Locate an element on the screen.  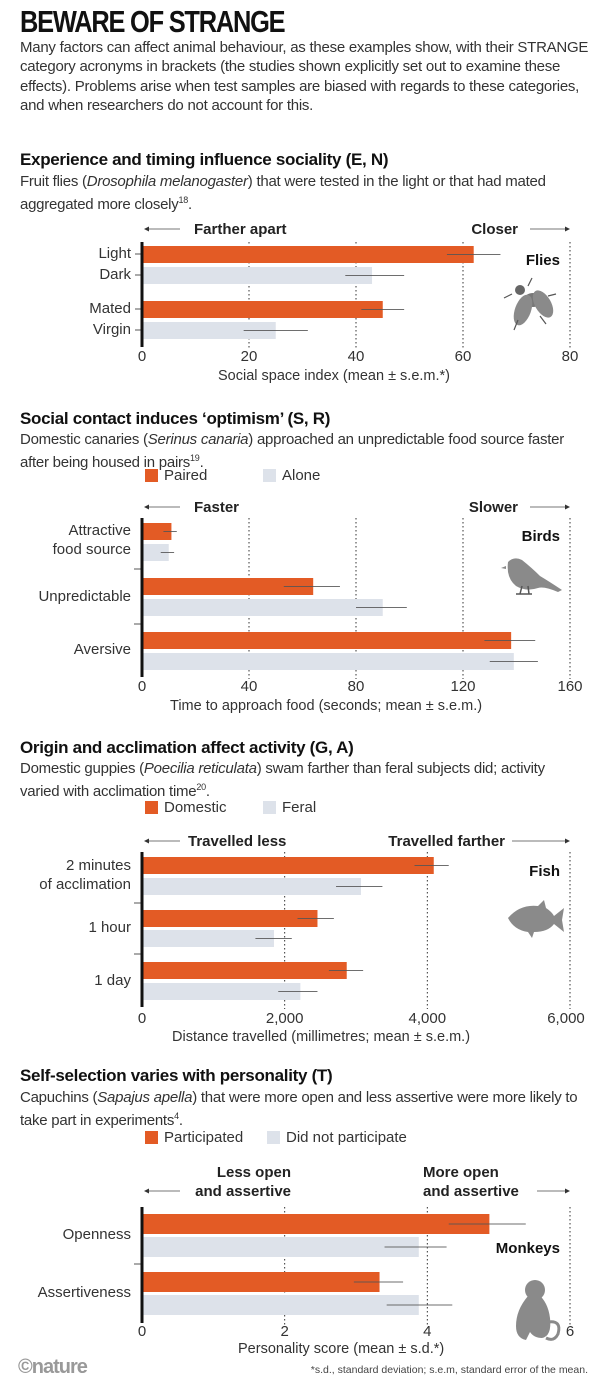
category-label: Dark is located at coordinates (115, 274).